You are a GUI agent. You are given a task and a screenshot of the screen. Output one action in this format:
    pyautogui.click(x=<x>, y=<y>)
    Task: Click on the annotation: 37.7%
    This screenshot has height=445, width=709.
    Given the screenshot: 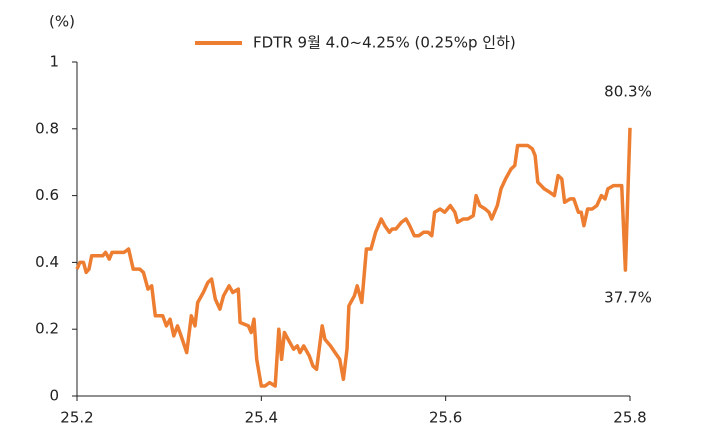 What is the action you would take?
    pyautogui.click(x=628, y=298)
    